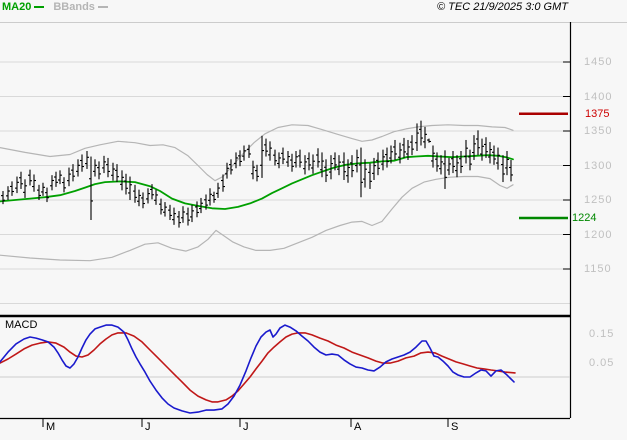  I want to click on bbands-label: BBands, so click(74, 7).